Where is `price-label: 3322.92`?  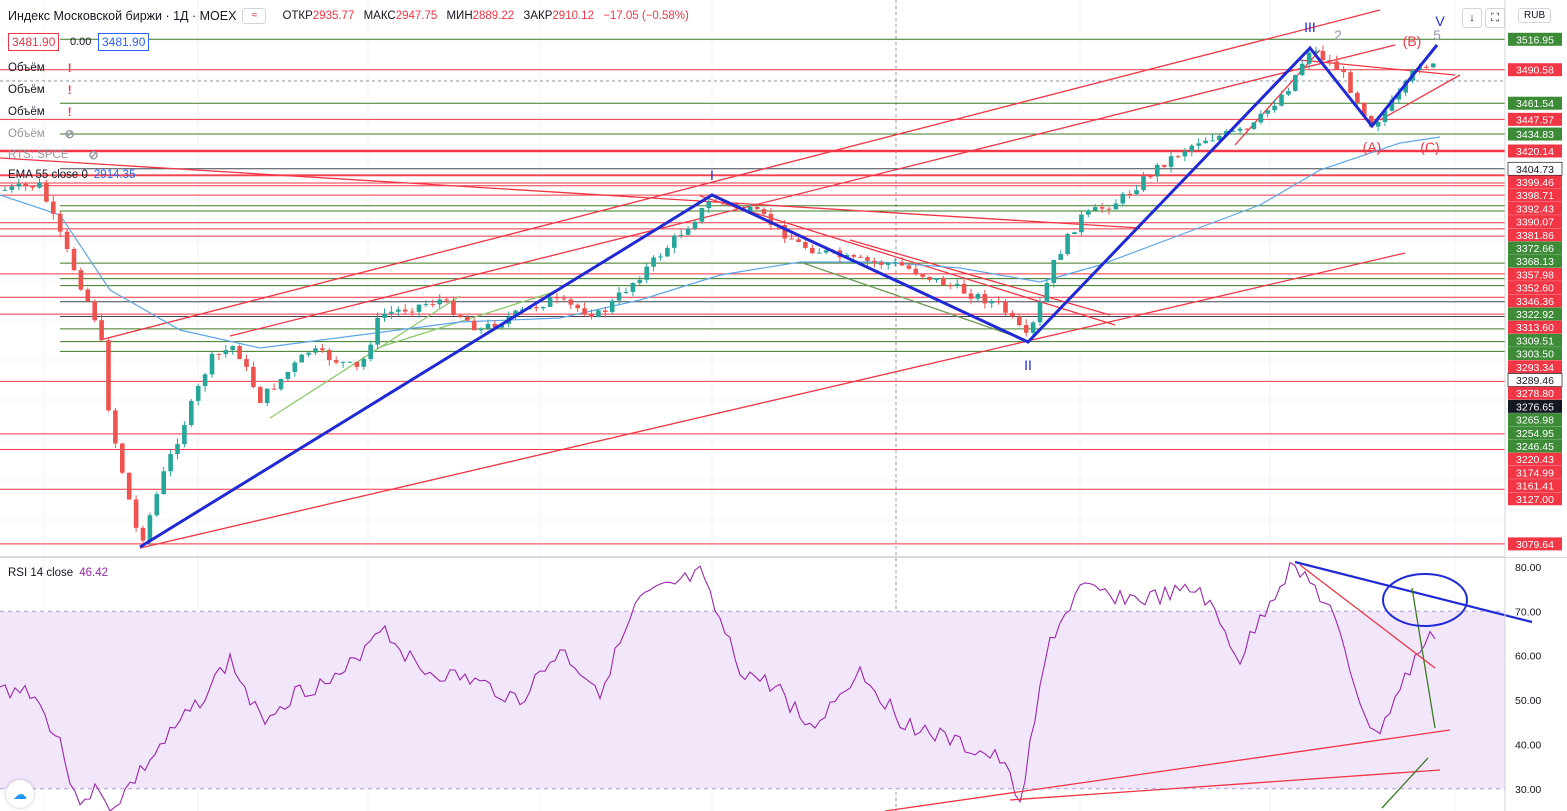 price-label: 3322.92 is located at coordinates (1535, 315).